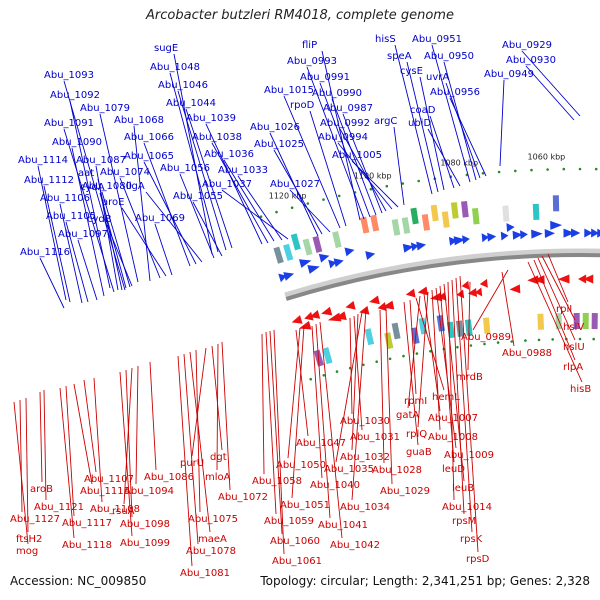 The height and width of the screenshot is (600, 600). Describe the element at coordinates (288, 196) in the screenshot. I see `ruler-label: 1120 kbp` at that location.